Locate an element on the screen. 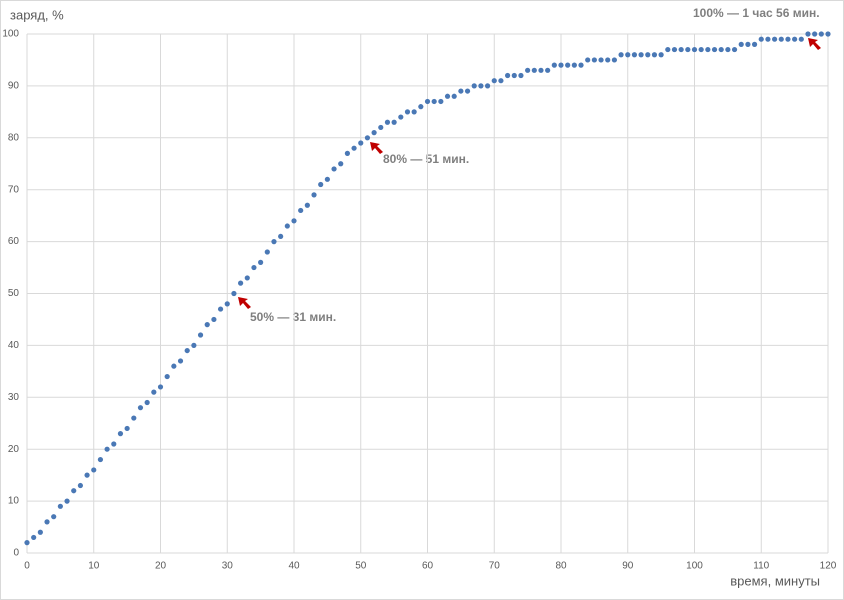  x-tick-label: 20 is located at coordinates (161, 566).